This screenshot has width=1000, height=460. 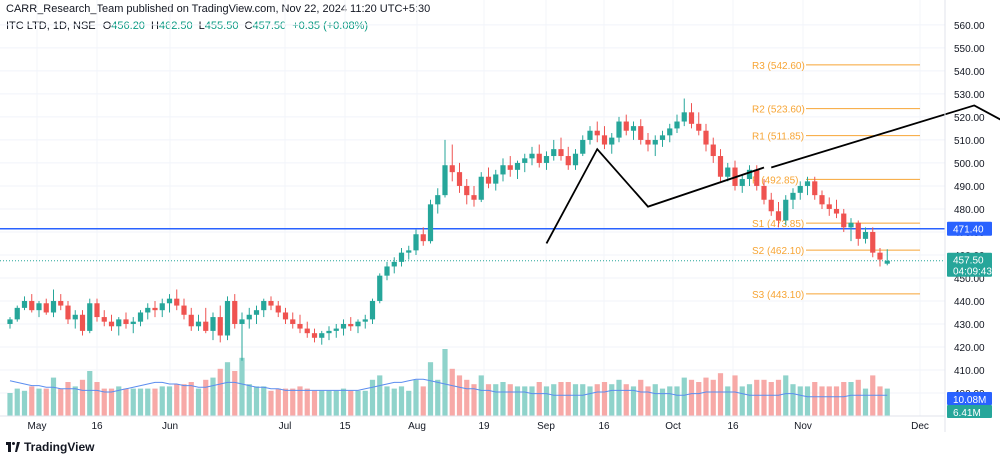 What do you see at coordinates (51, 26) in the screenshot?
I see `symbol-label: ITC LTD, 1D, NSE` at bounding box center [51, 26].